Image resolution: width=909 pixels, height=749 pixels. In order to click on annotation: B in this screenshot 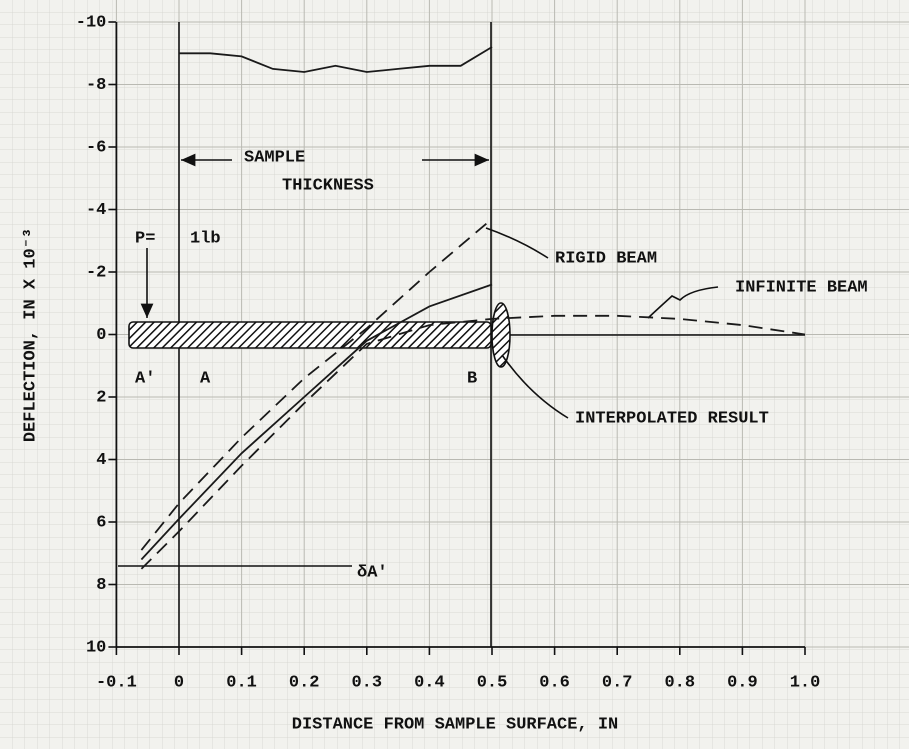, I will do `click(472, 378)`.